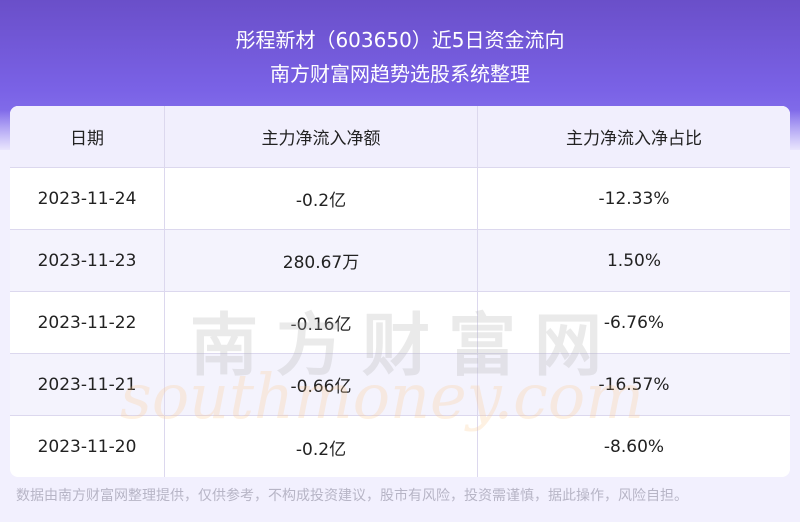  I want to click on cell-net-amount: 280.67万, so click(321, 260).